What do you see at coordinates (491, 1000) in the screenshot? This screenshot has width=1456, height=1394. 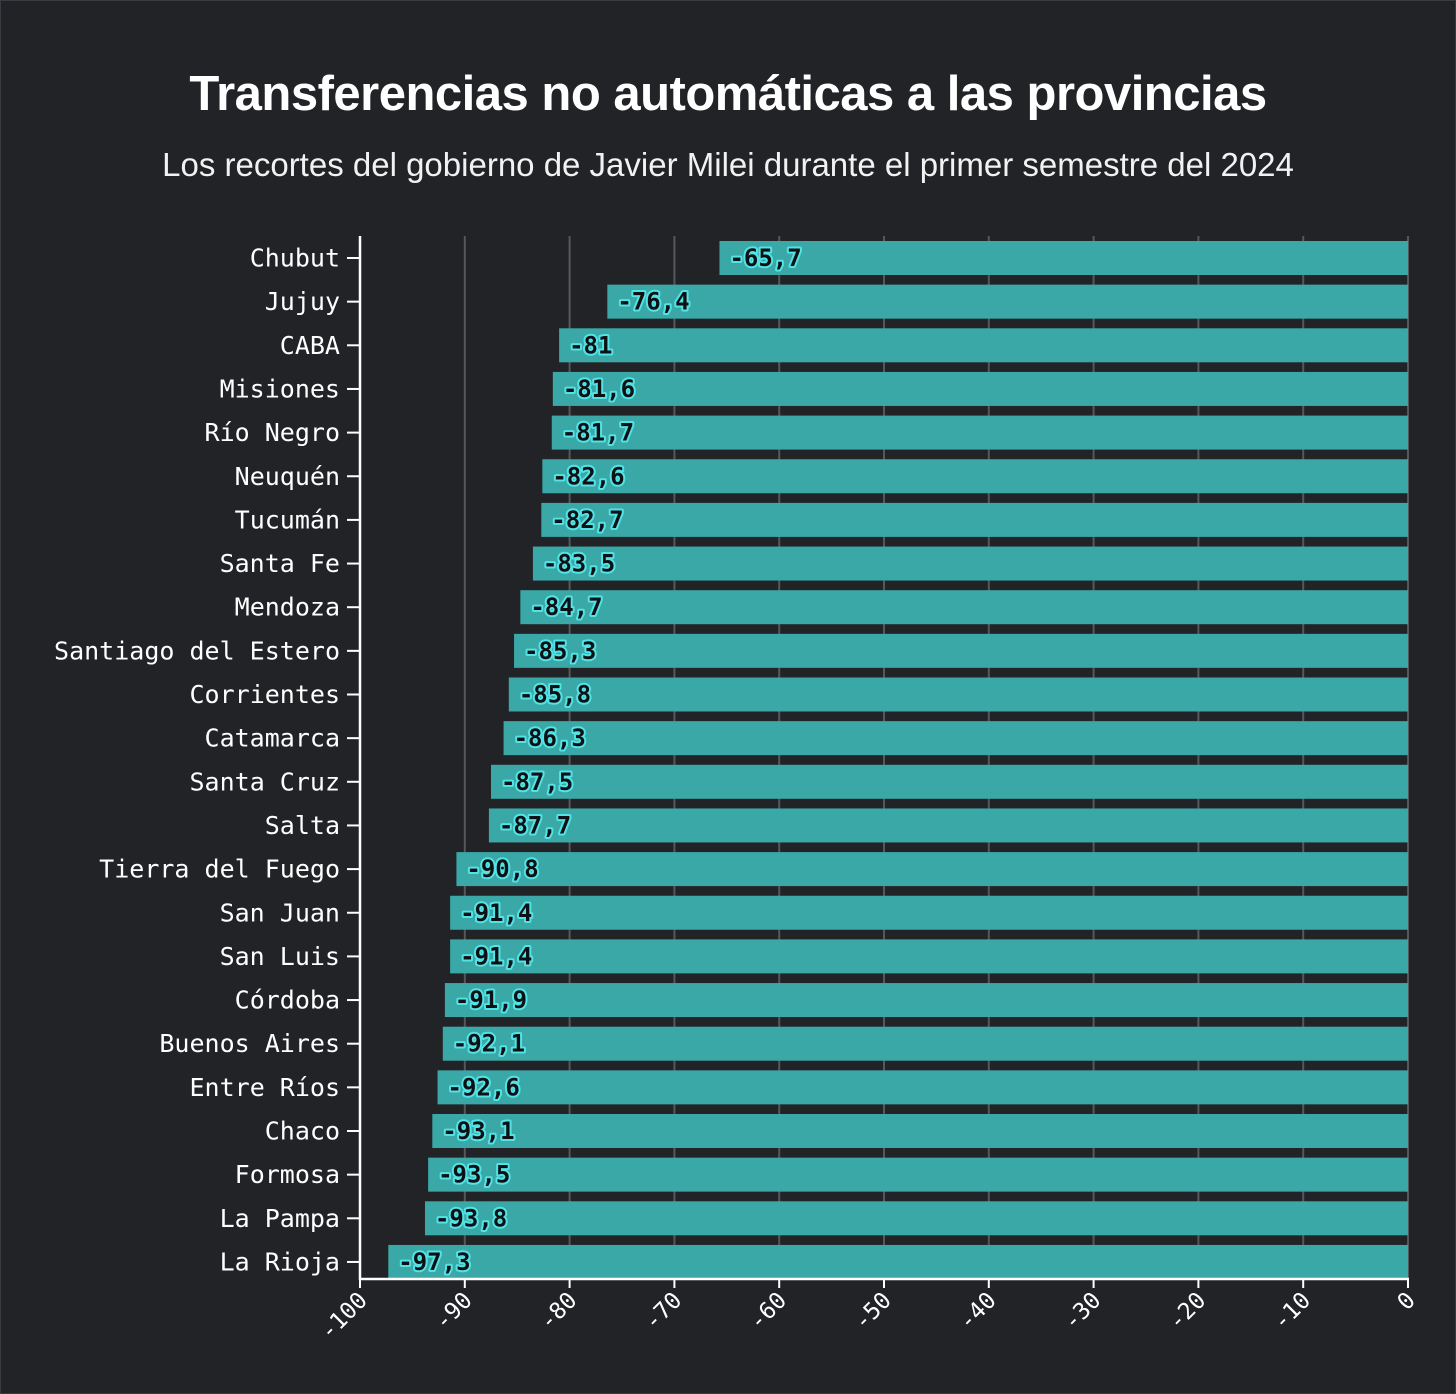 I see `data-label: -91,9` at bounding box center [491, 1000].